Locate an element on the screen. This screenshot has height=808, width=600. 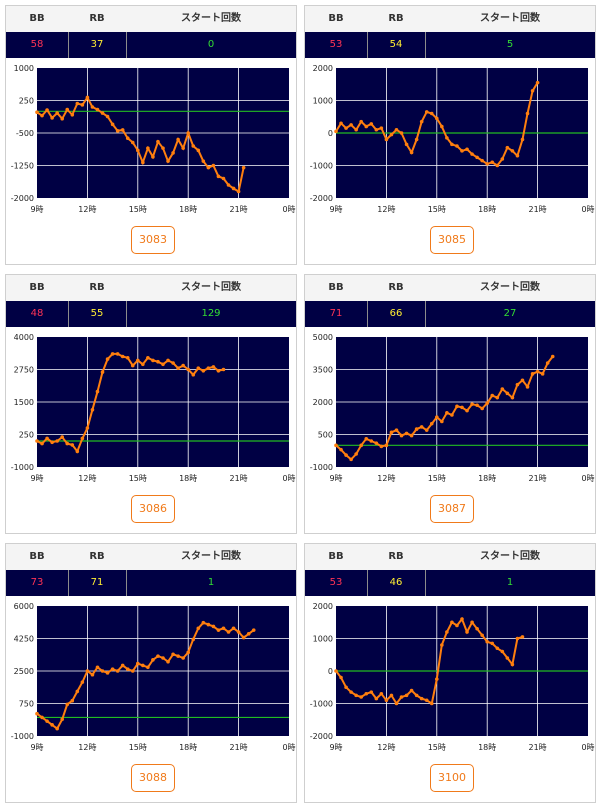
bb-count: 53 is located at coordinates (336, 582).